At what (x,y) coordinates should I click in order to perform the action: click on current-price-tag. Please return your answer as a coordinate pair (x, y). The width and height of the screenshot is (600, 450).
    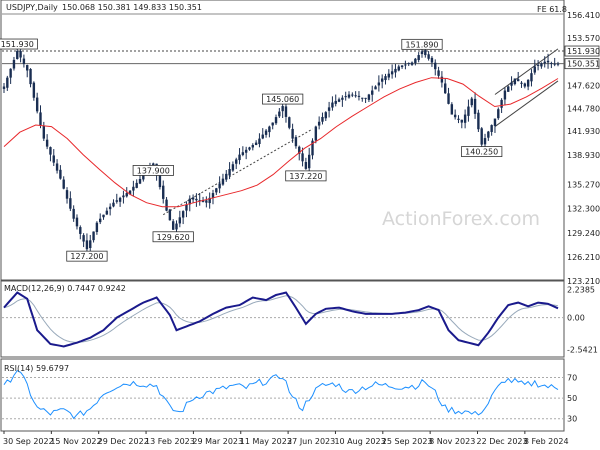
    Looking at the image, I should click on (582, 64).